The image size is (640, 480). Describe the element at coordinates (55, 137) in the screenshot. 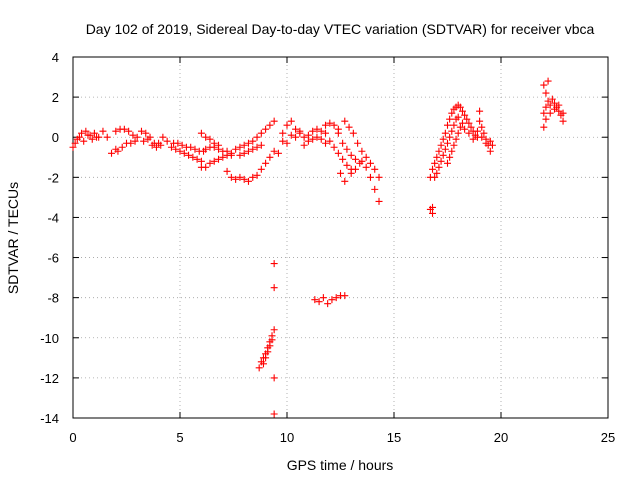

I see `y-tick-label: 0` at that location.